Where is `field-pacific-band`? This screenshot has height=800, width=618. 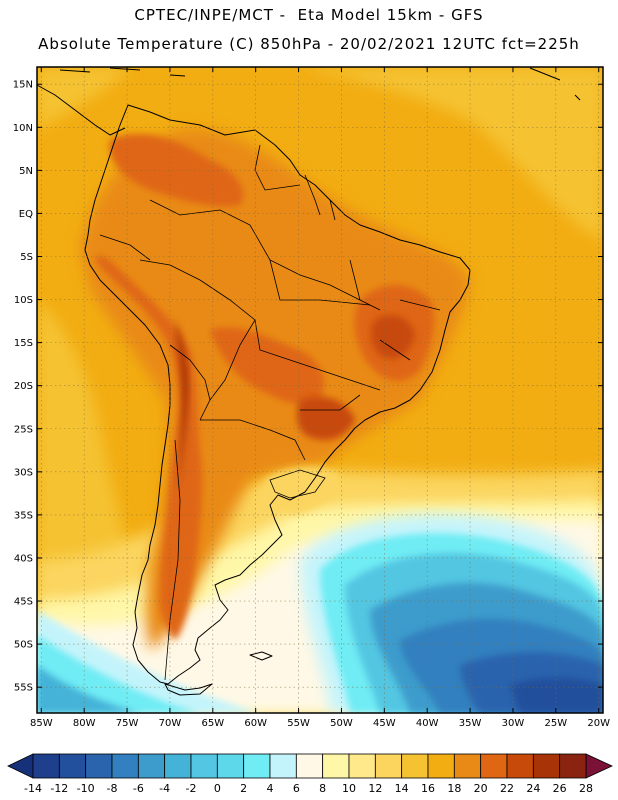
field-pacific-band is located at coordinates (83, 455).